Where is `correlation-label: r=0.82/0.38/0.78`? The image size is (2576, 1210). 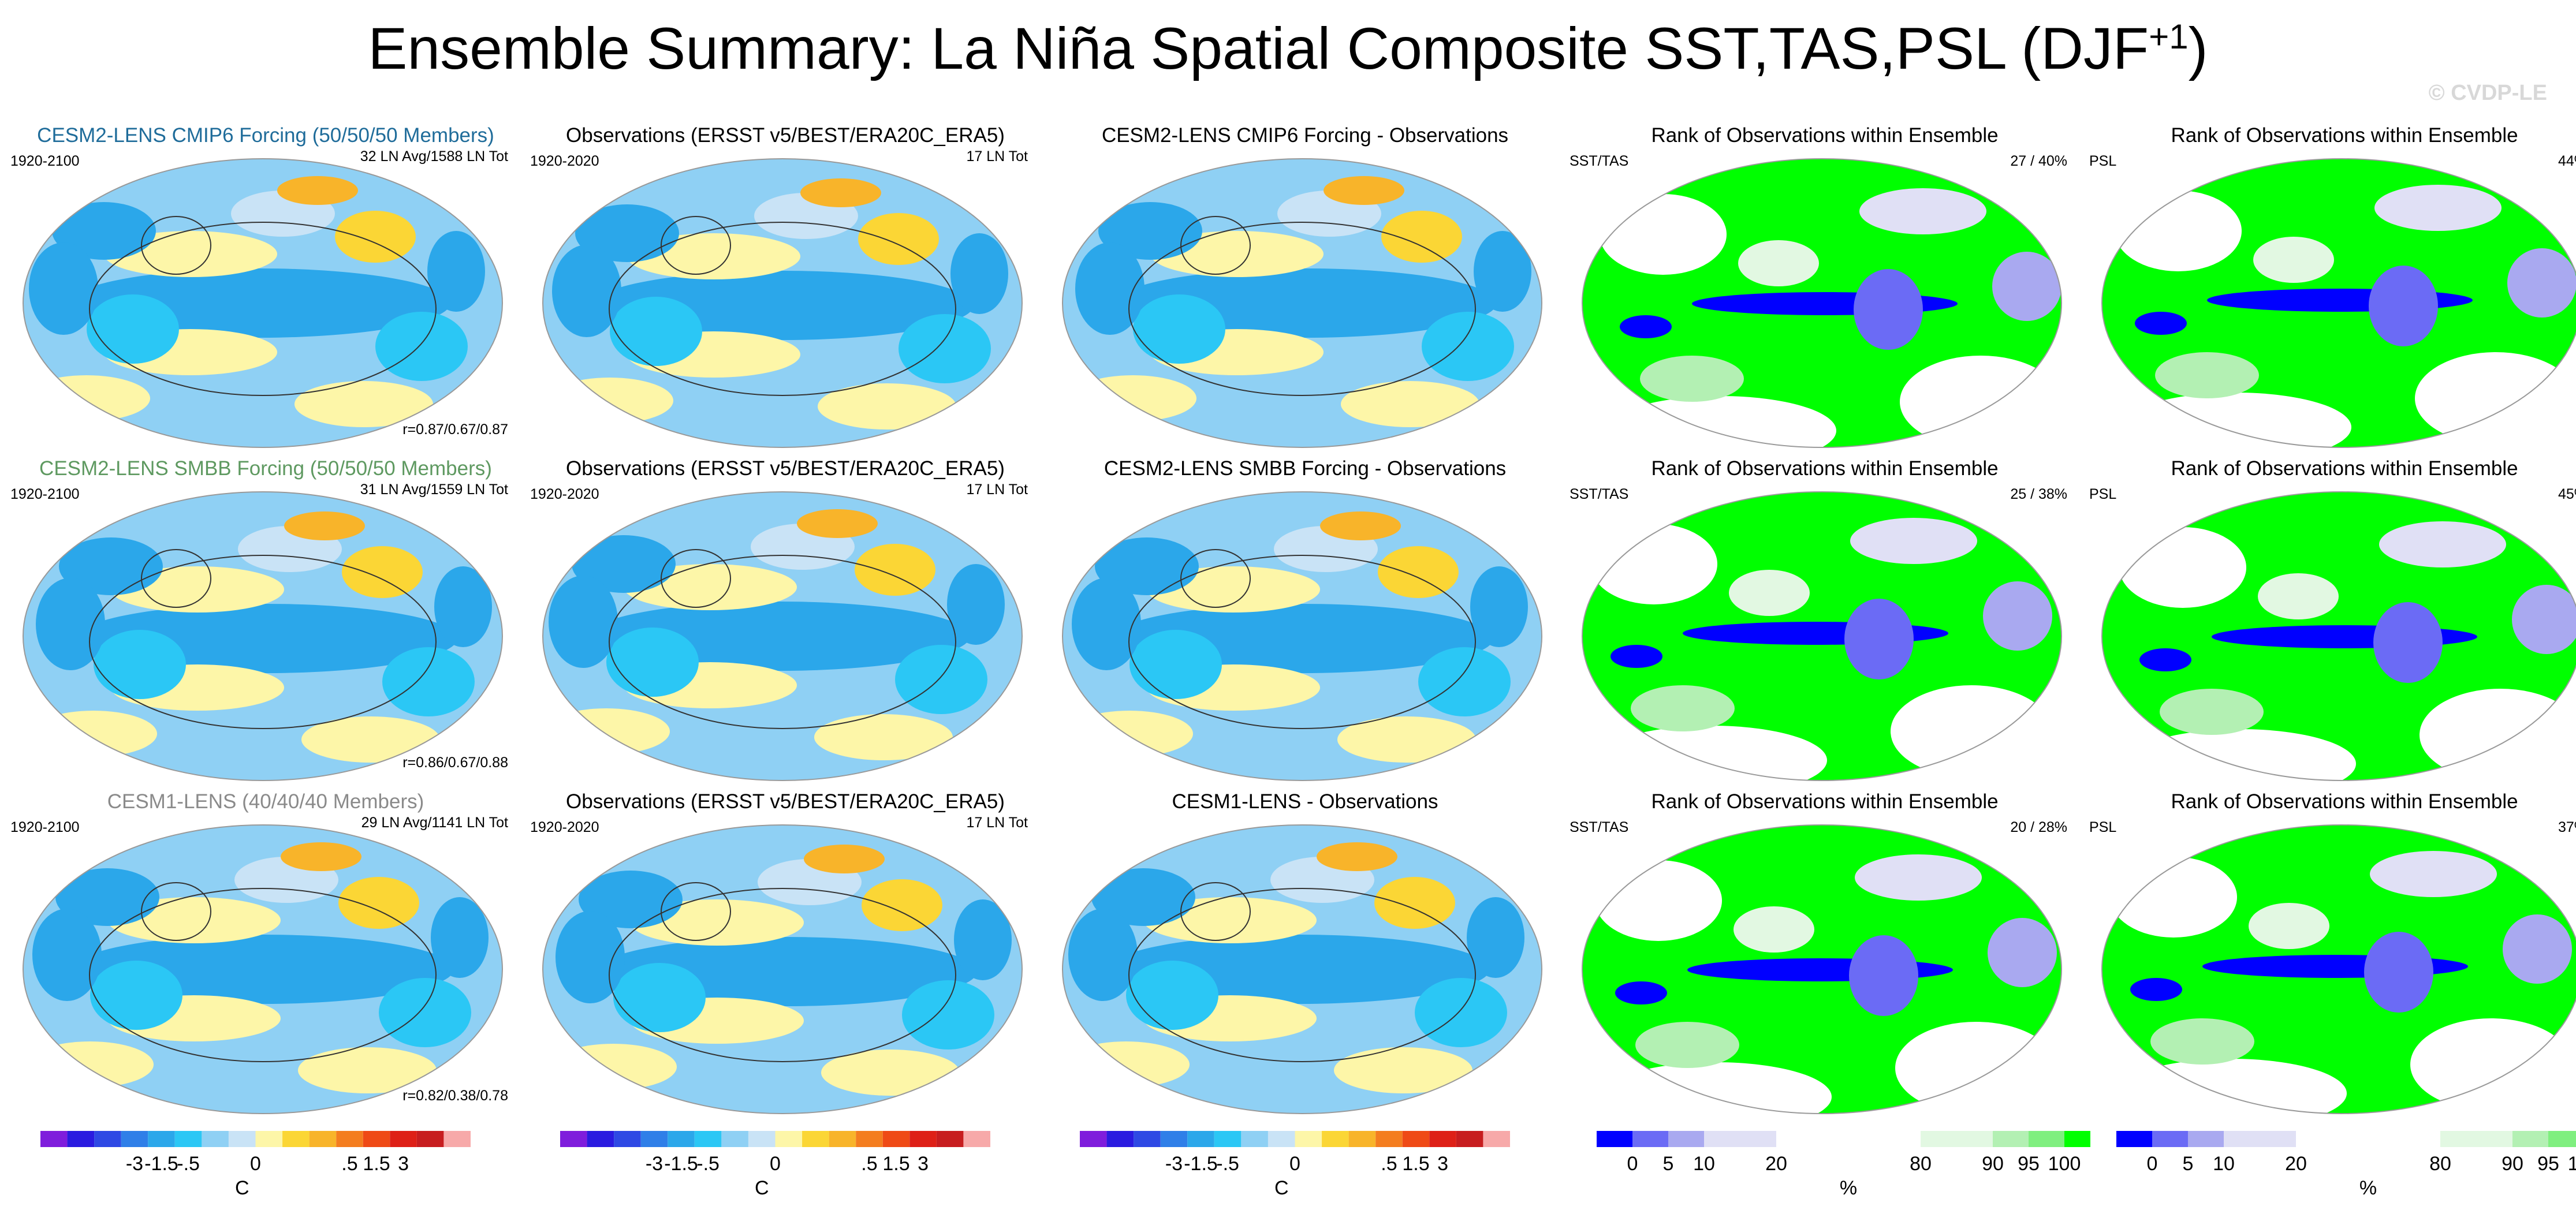 correlation-label: r=0.82/0.38/0.78 is located at coordinates (455, 1096).